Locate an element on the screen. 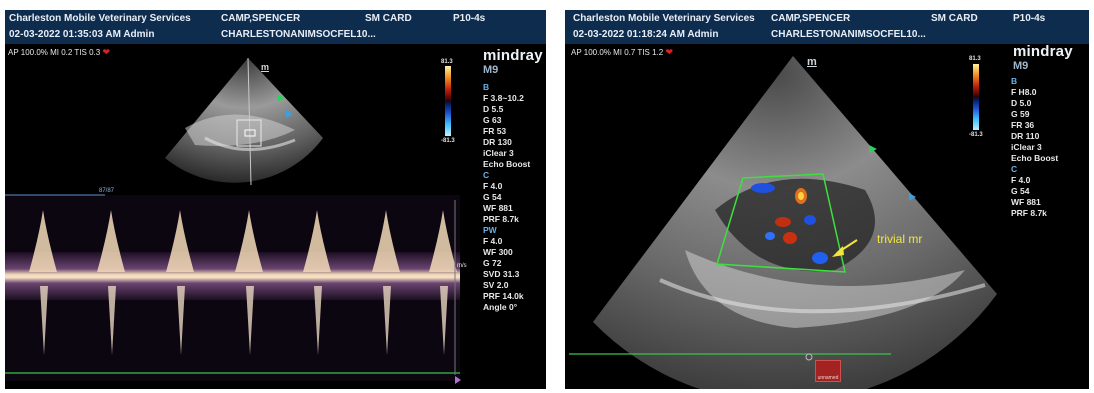  velocity-unit: m/s is located at coordinates (462, 266).